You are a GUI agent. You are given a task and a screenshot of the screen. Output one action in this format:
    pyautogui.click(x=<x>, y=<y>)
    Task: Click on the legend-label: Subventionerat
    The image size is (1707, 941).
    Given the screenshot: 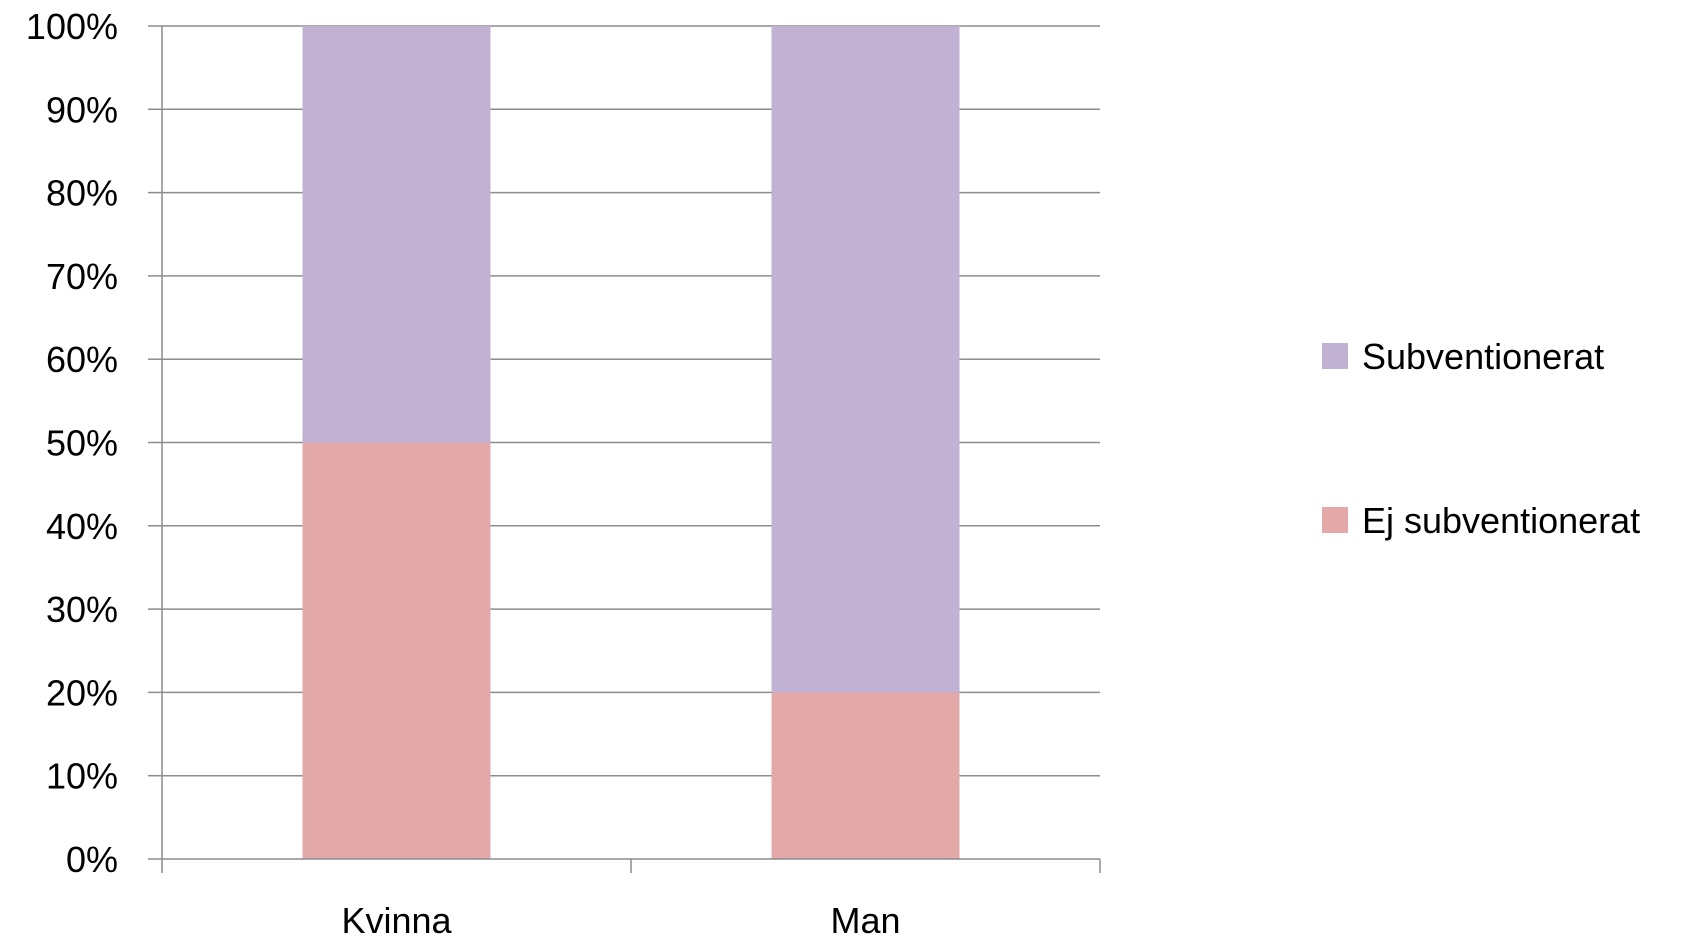 What is the action you would take?
    pyautogui.click(x=1483, y=356)
    